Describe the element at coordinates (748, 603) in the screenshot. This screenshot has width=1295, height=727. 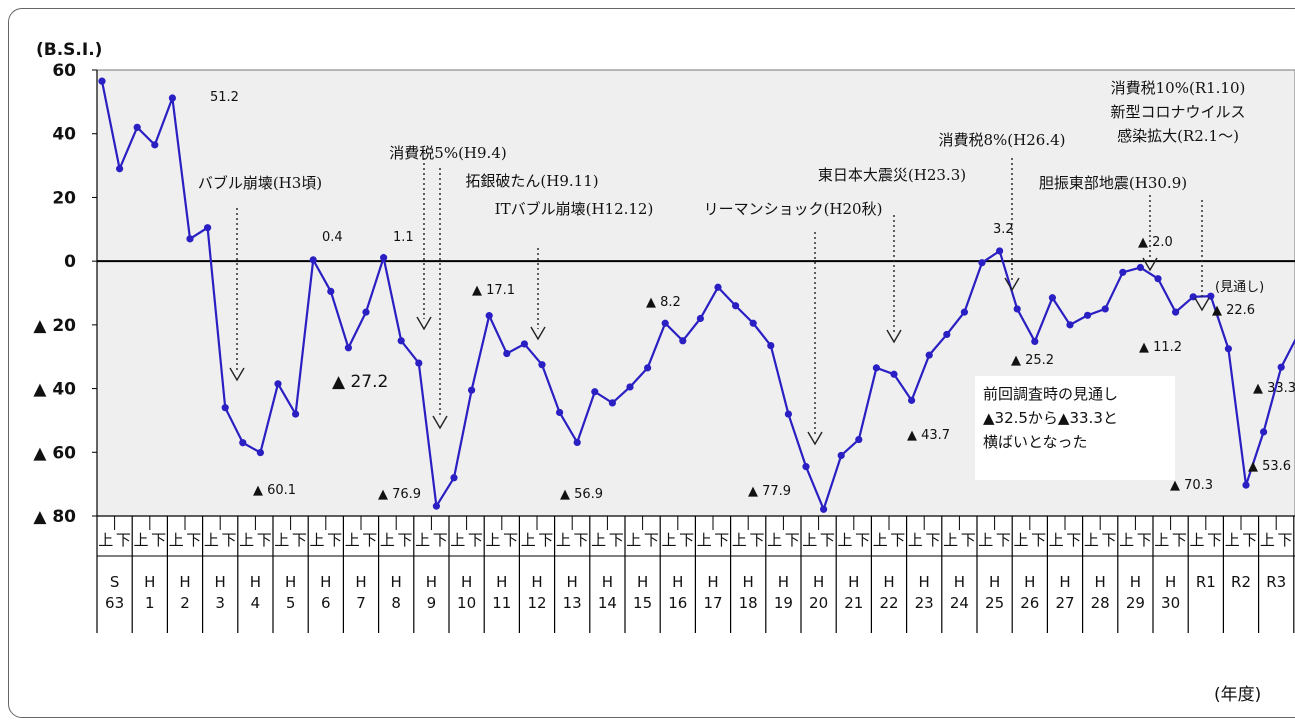
I see `year-label-number: 18` at that location.